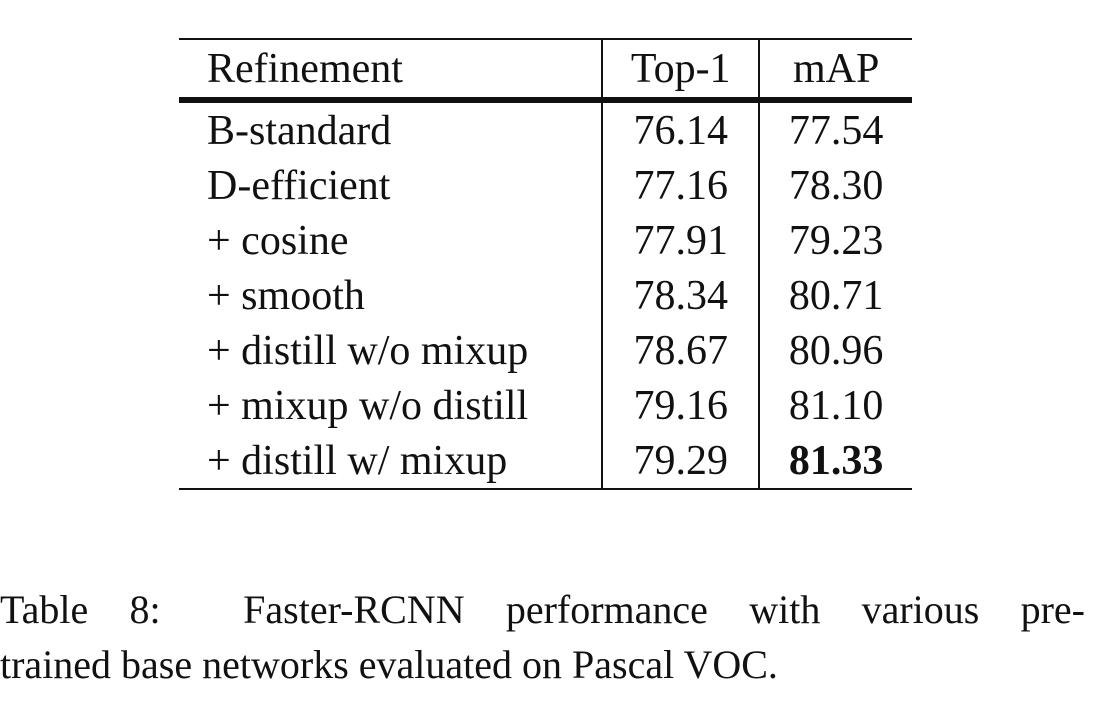 This screenshot has height=702, width=1100. What do you see at coordinates (681, 185) in the screenshot?
I see `cell-top1: 77.16` at bounding box center [681, 185].